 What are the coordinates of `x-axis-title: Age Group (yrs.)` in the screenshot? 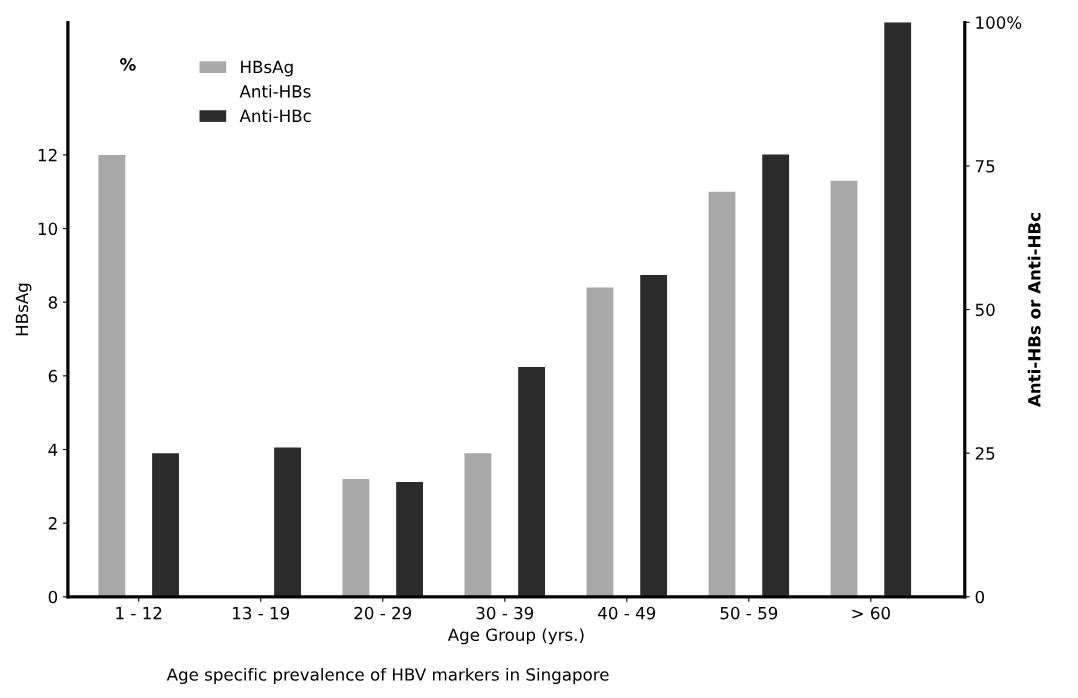 It's located at (515, 636).